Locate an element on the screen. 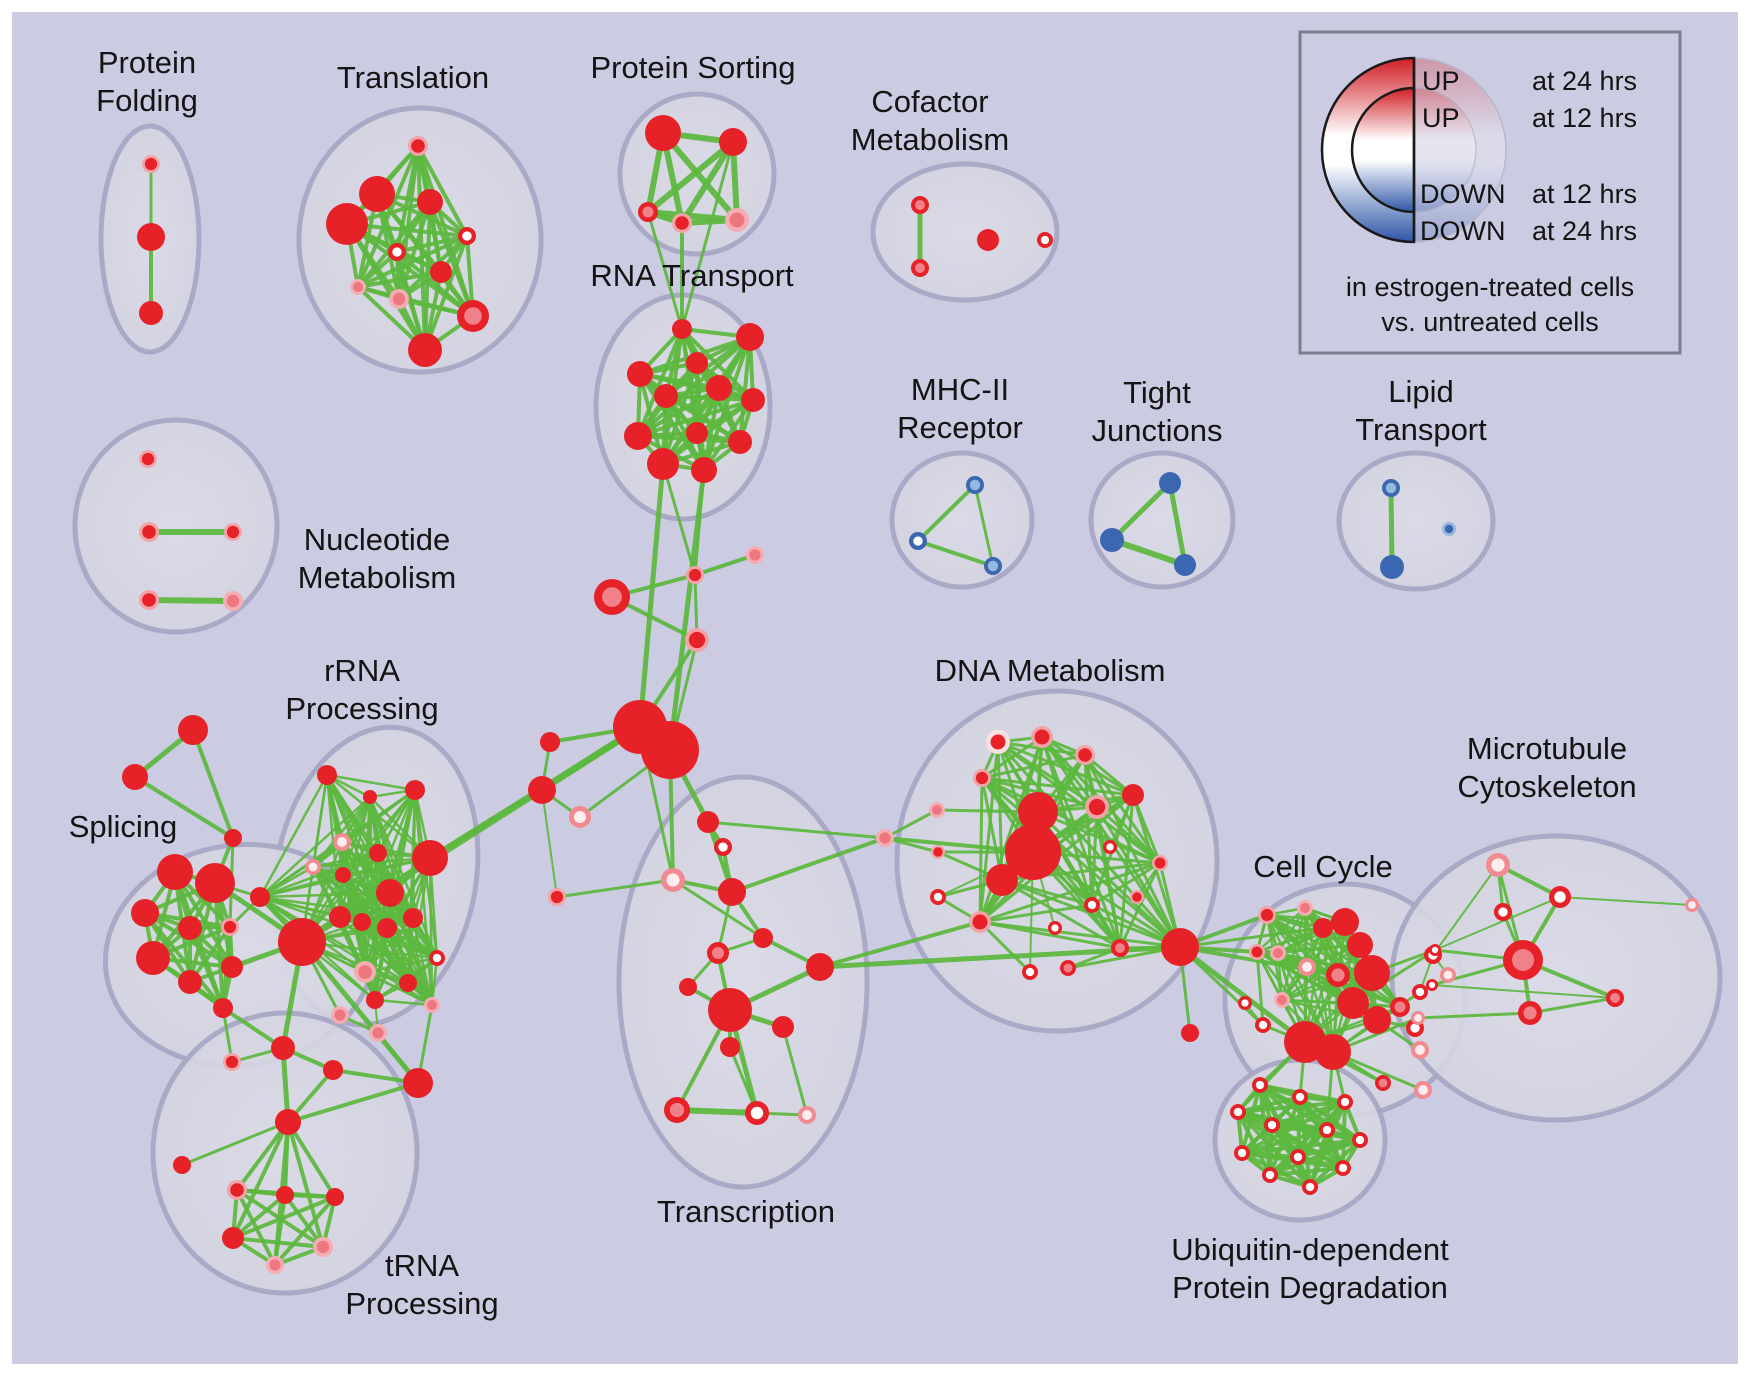 The width and height of the screenshot is (1750, 1376). gene-node-spt1 is located at coordinates (193, 730).